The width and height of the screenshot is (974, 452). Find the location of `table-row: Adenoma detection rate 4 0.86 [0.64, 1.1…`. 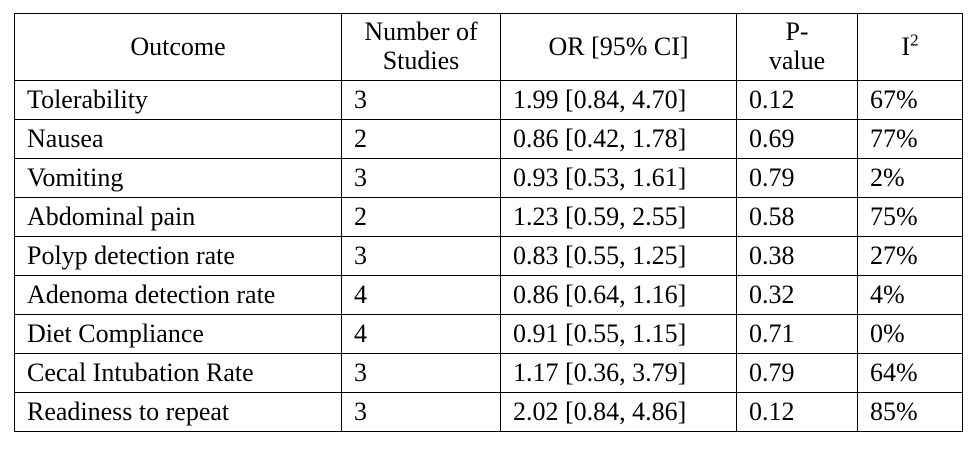

table-row: Adenoma detection rate 4 0.86 [0.64, 1.1… is located at coordinates (488, 295).